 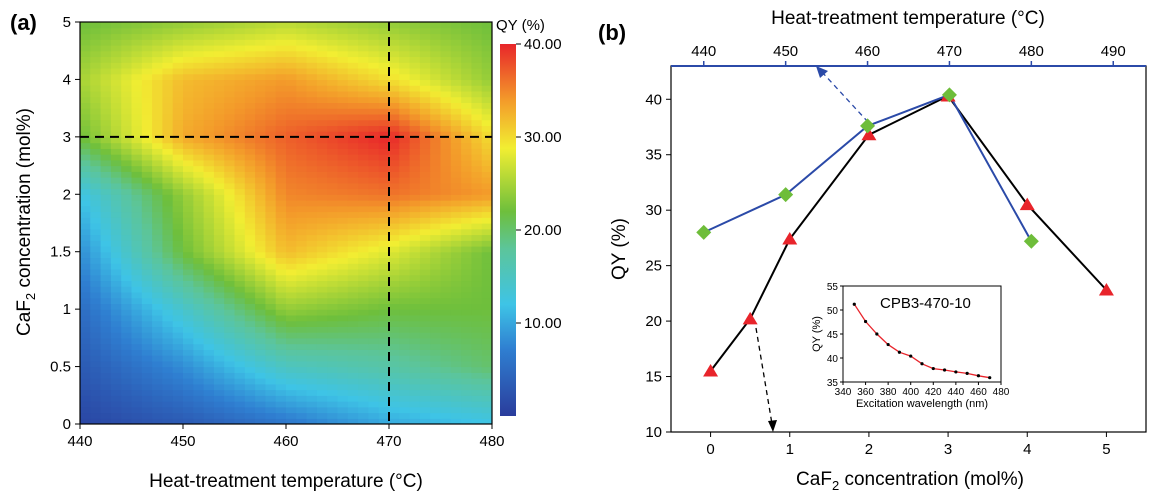 I want to click on x-tick-label-b: 2, so click(x=869, y=449).